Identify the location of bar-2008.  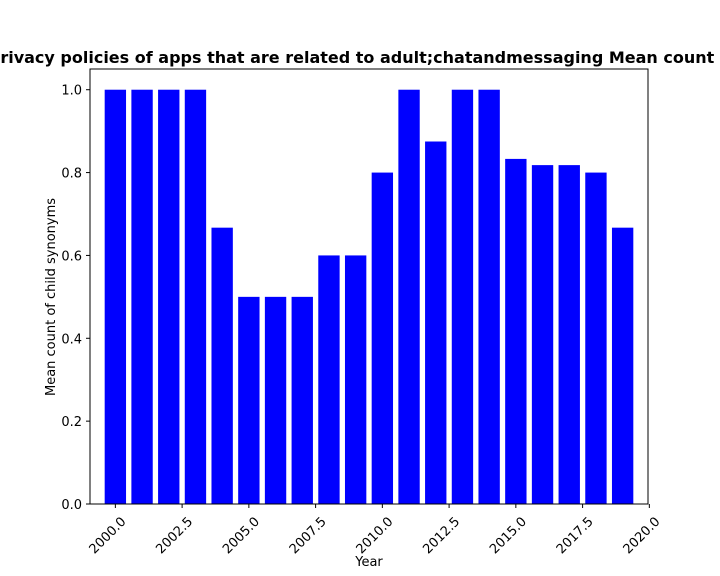
(329, 379).